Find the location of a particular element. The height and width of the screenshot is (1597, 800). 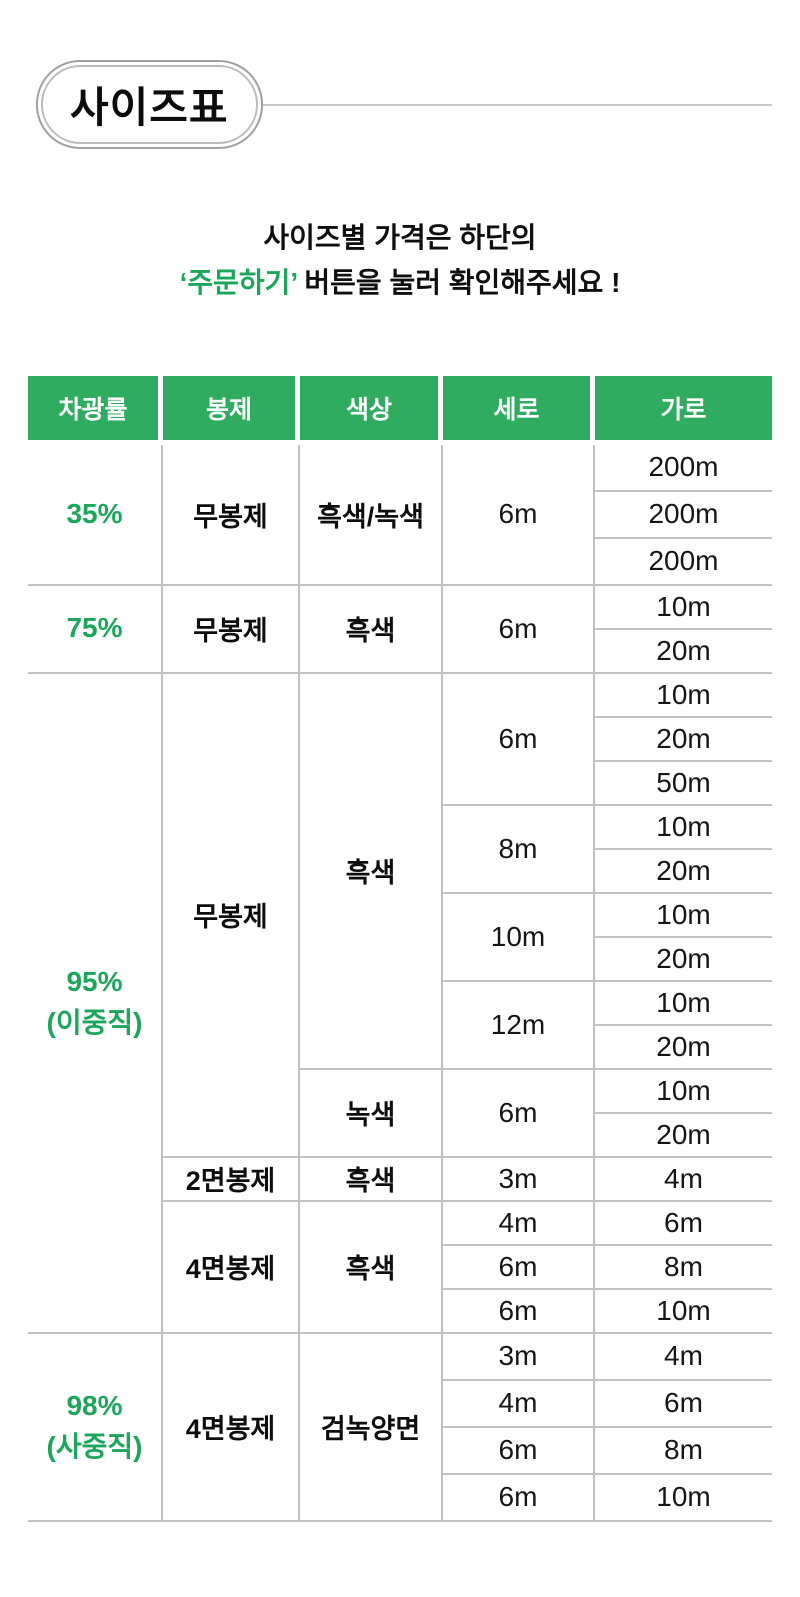

section-header: 사이즈표 is located at coordinates (400, 74).